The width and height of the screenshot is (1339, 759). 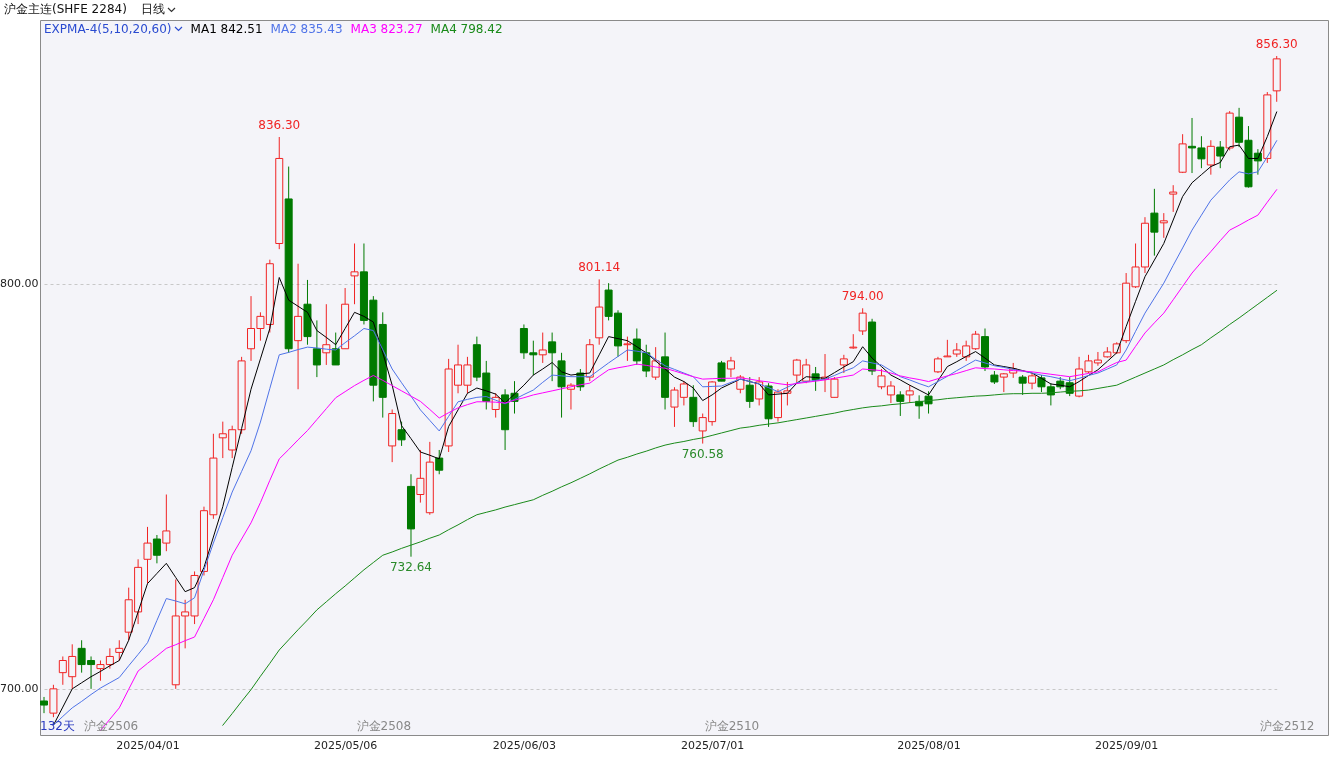 What do you see at coordinates (57, 726) in the screenshot?
I see `annotation: 132天` at bounding box center [57, 726].